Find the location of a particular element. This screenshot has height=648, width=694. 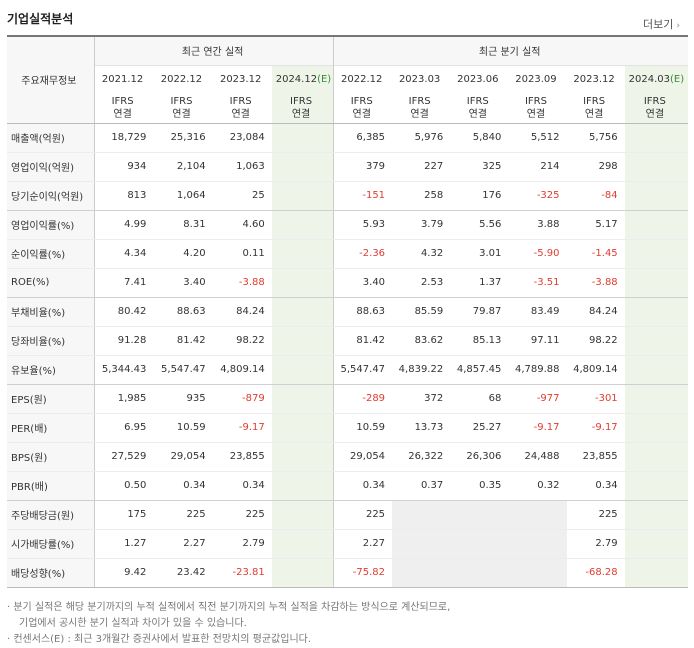

quarter-cell: -9.17 is located at coordinates (537, 428).